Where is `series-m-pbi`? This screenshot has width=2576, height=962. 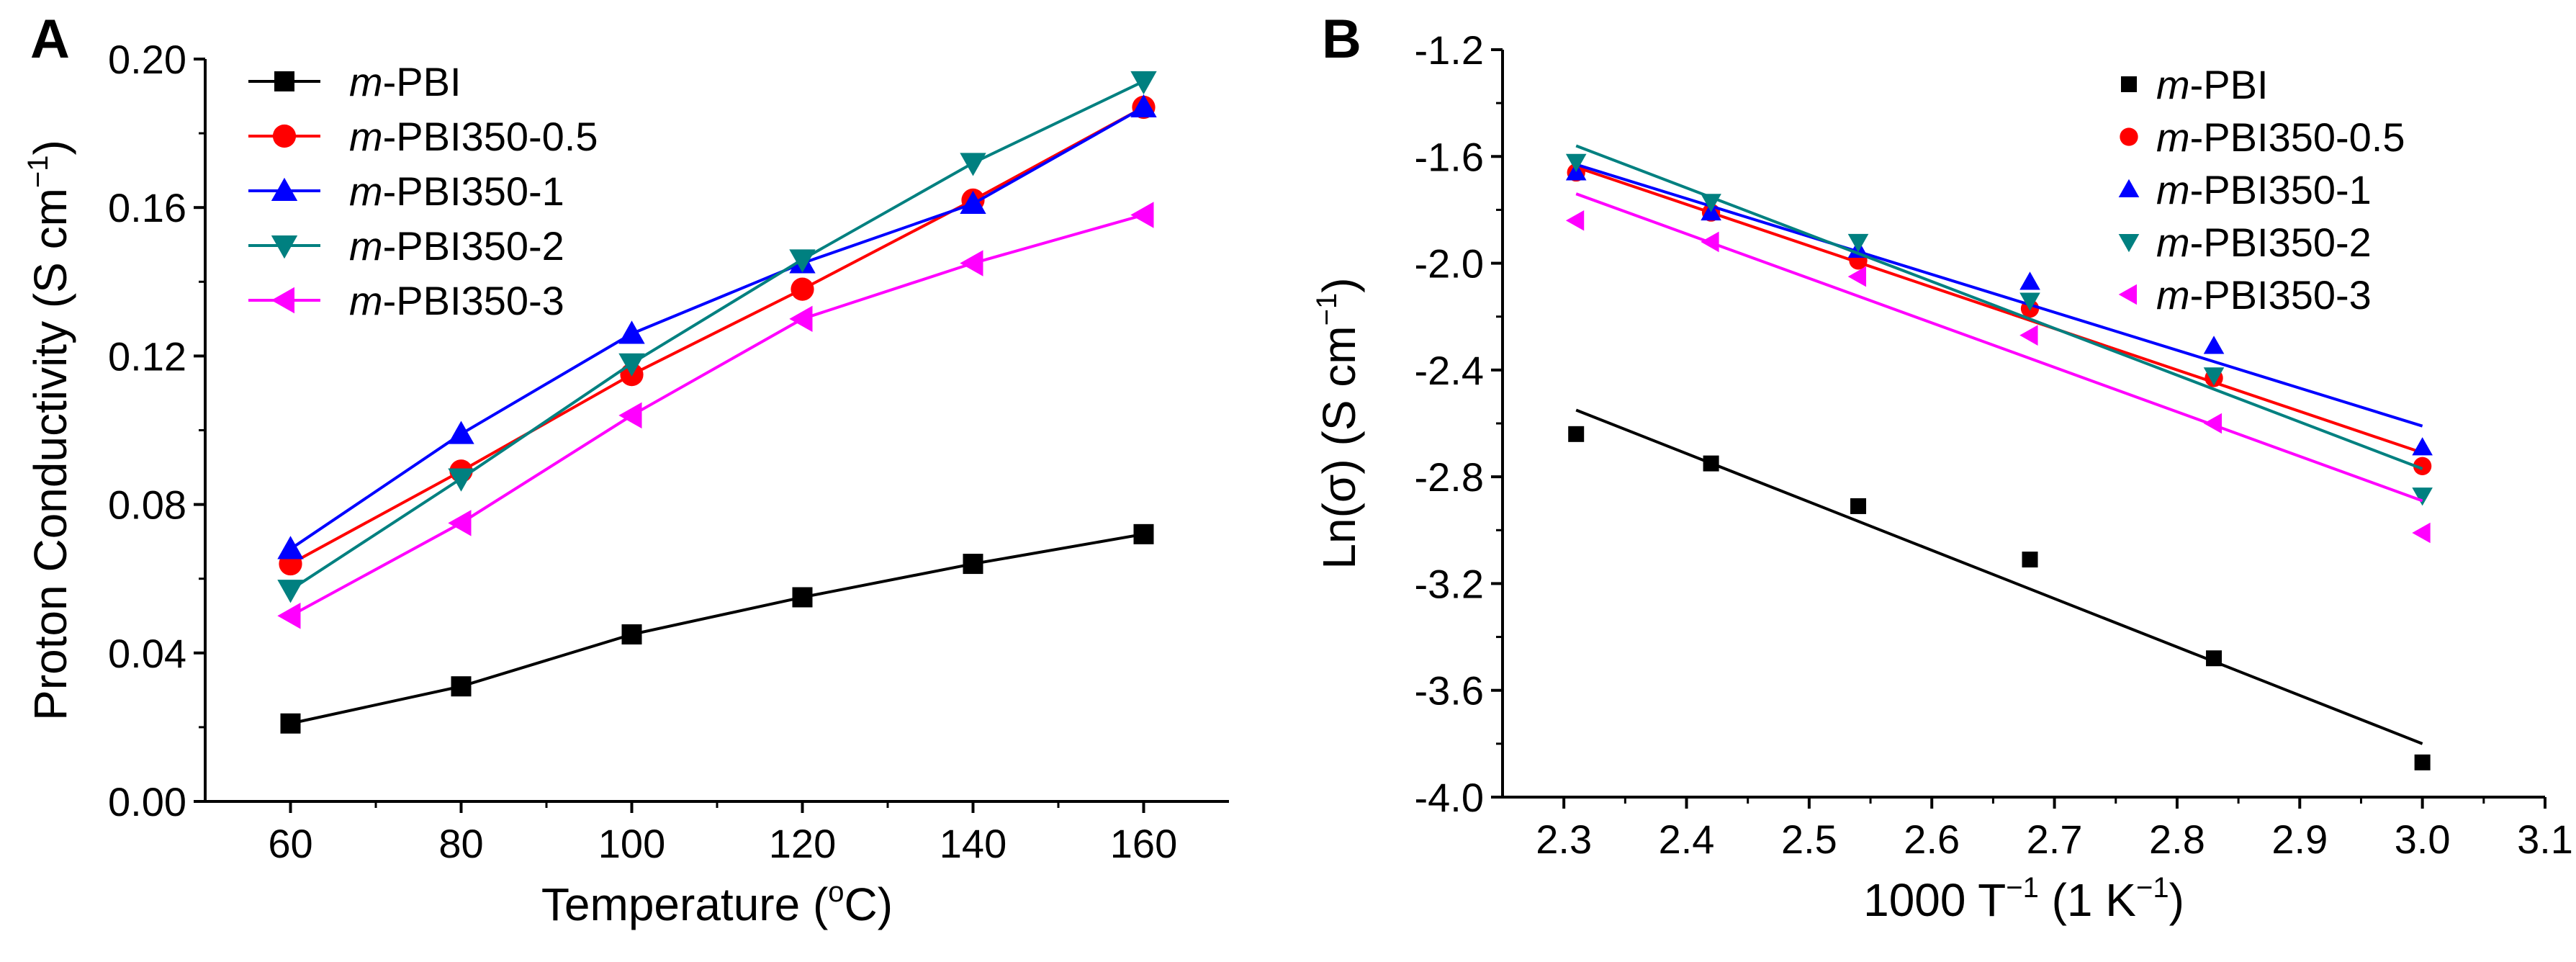 series-m-pbi is located at coordinates (1999, 589).